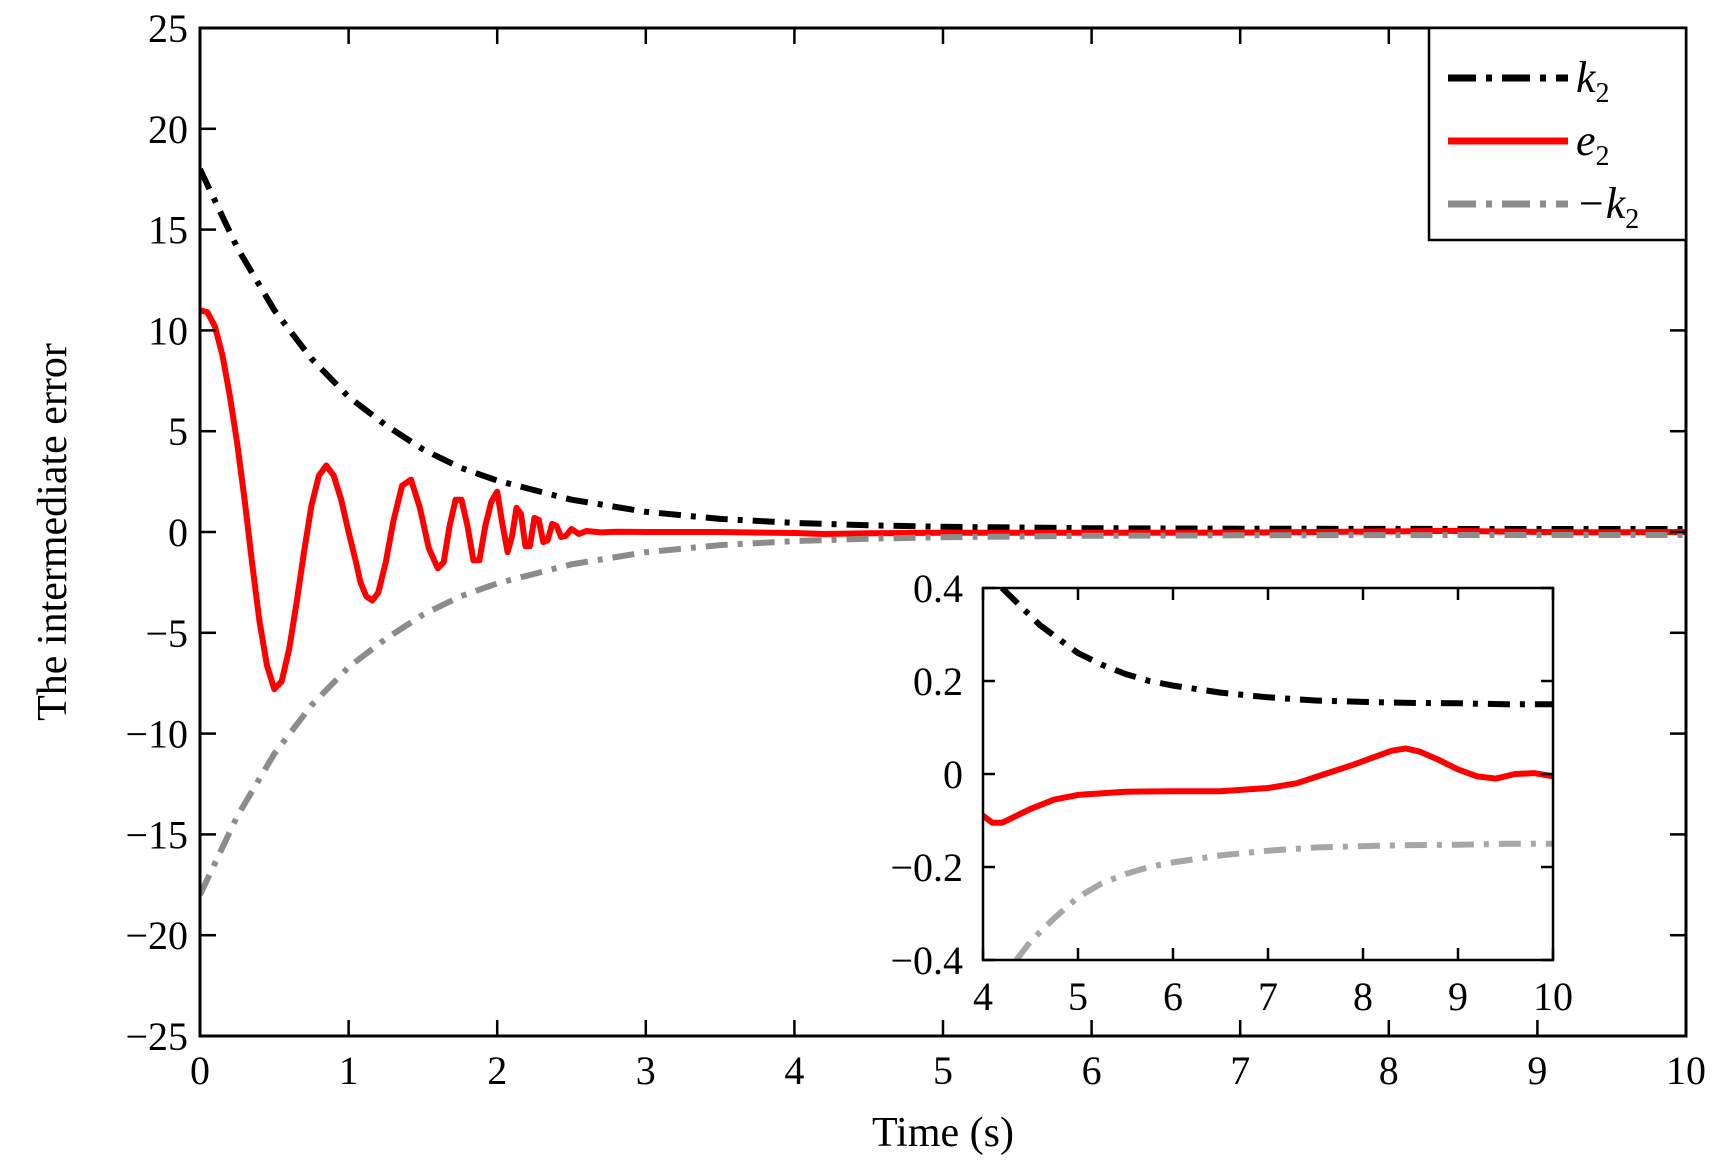 The width and height of the screenshot is (1732, 1160). Describe the element at coordinates (349, 1070) in the screenshot. I see `main-x-tick-label: 1` at that location.